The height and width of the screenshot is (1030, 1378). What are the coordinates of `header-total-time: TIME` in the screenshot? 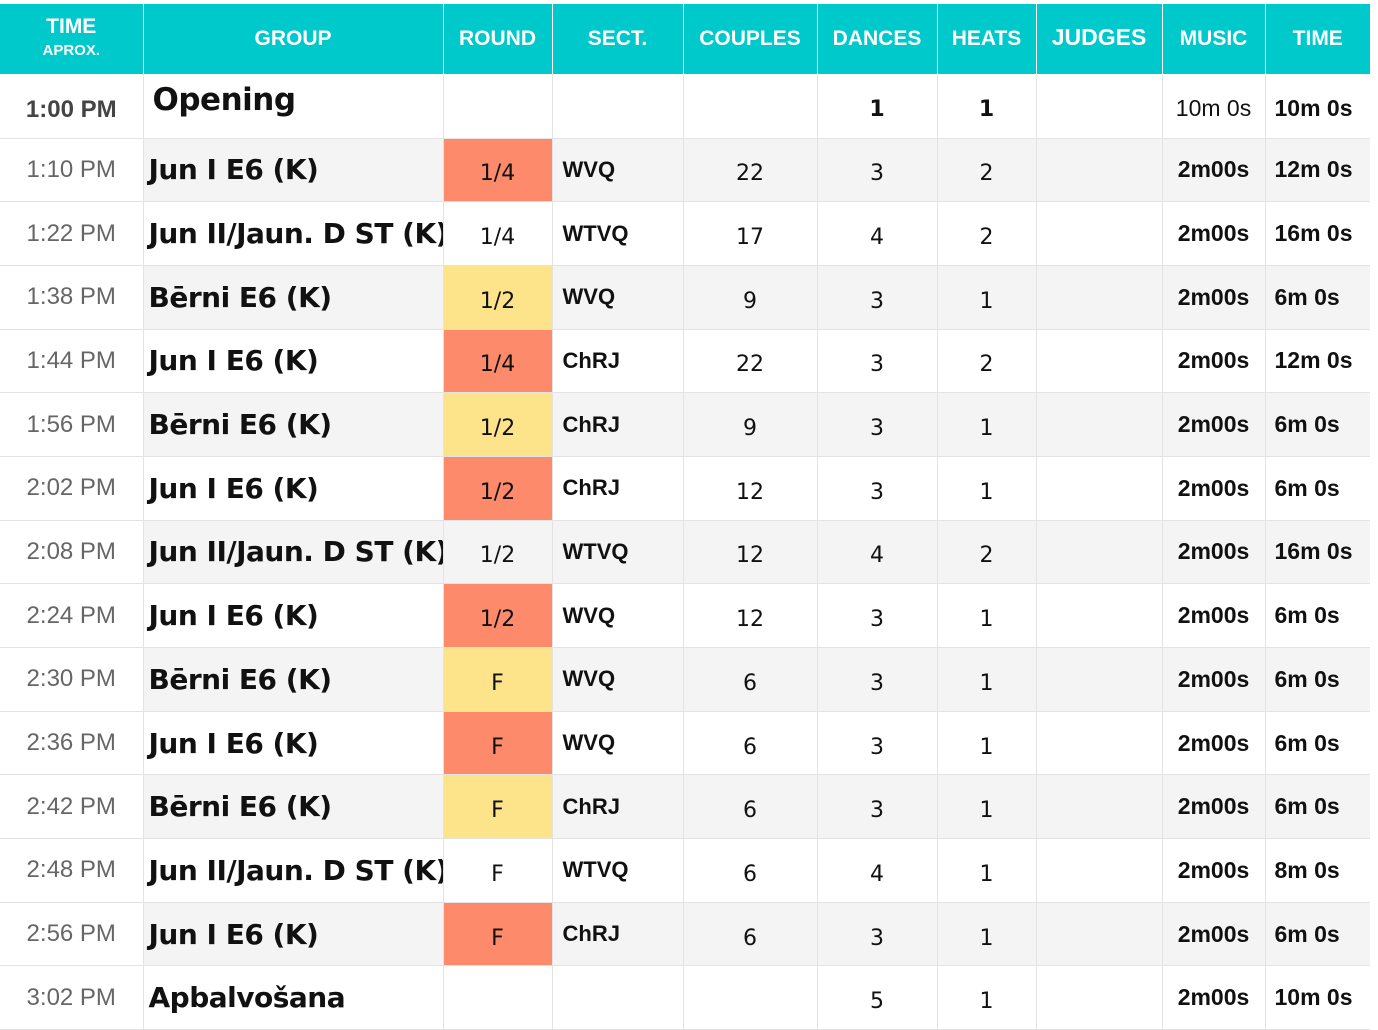 It's located at (1317, 38).